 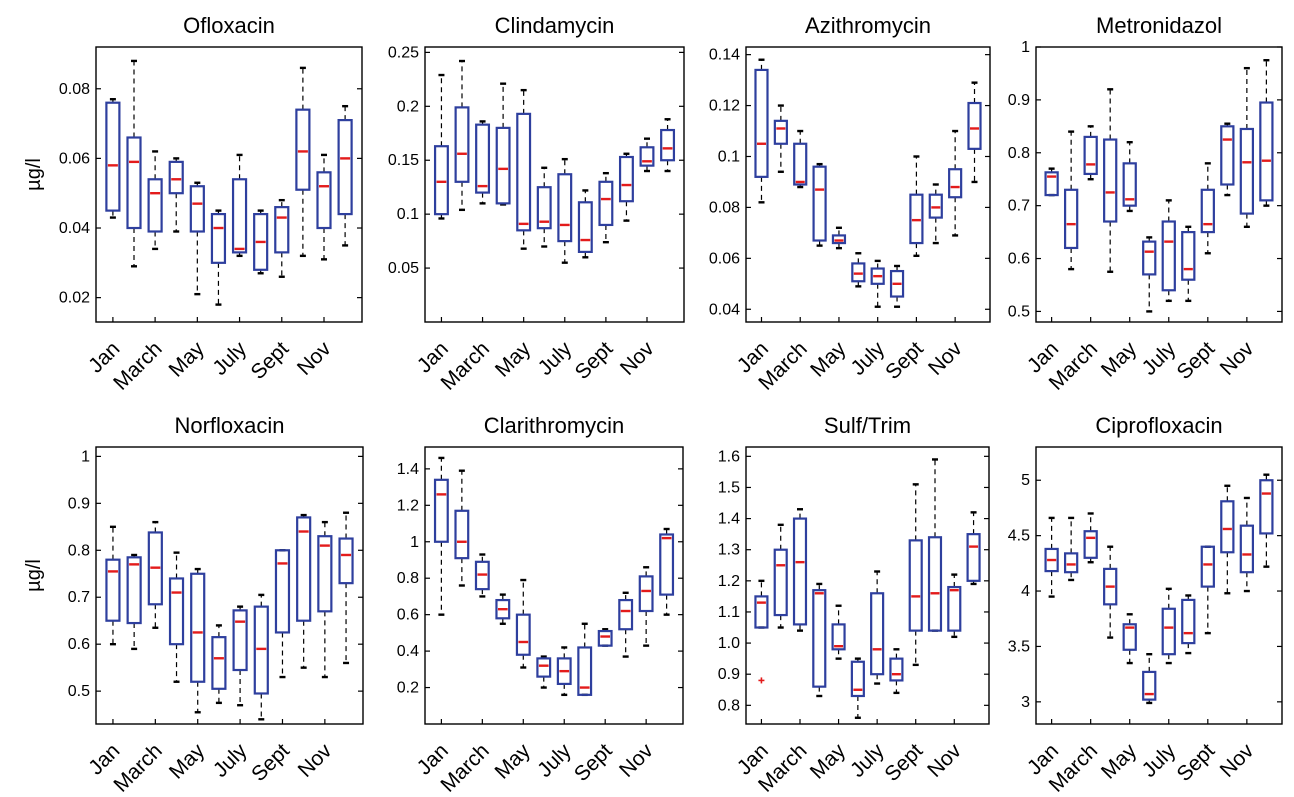 What do you see at coordinates (408, 214) in the screenshot?
I see `y-tick-label: 0.1` at bounding box center [408, 214].